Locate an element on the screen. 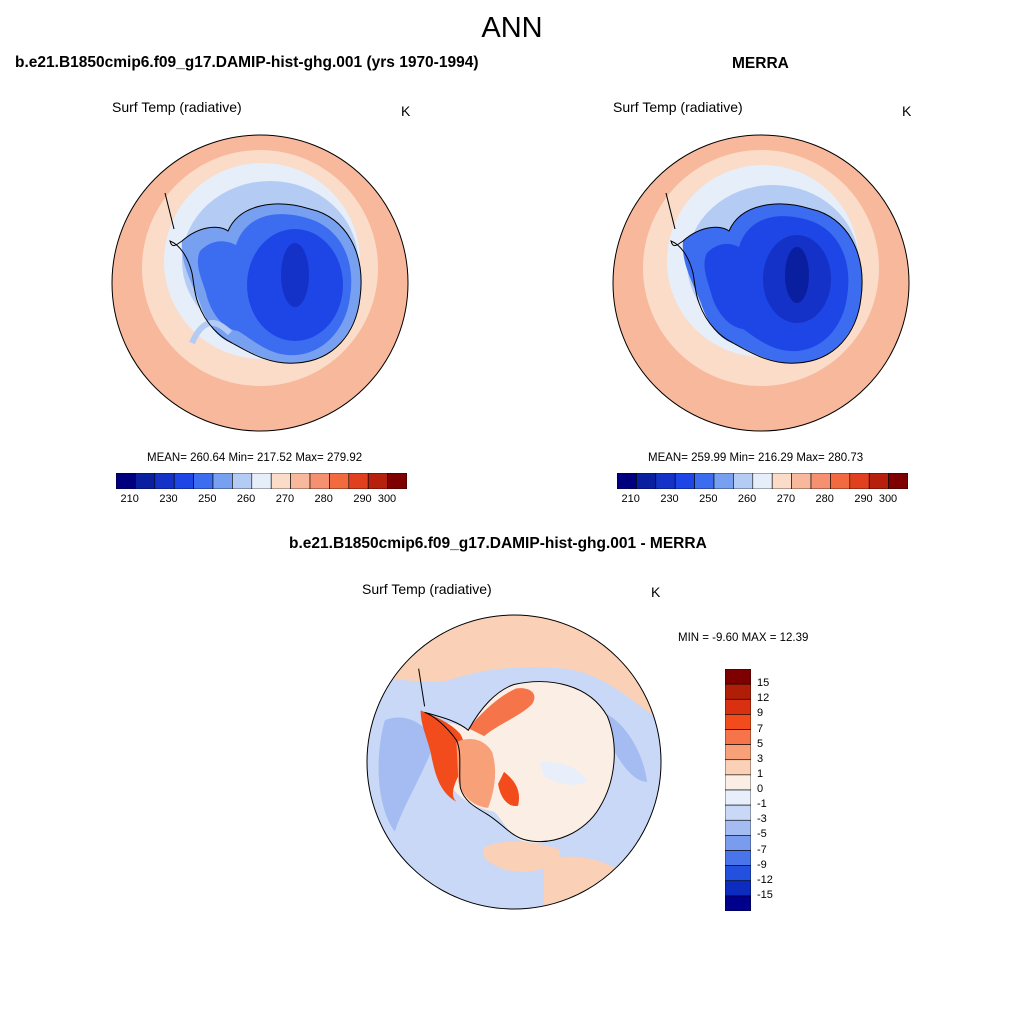  panel-1-colorbar is located at coordinates (261, 481).